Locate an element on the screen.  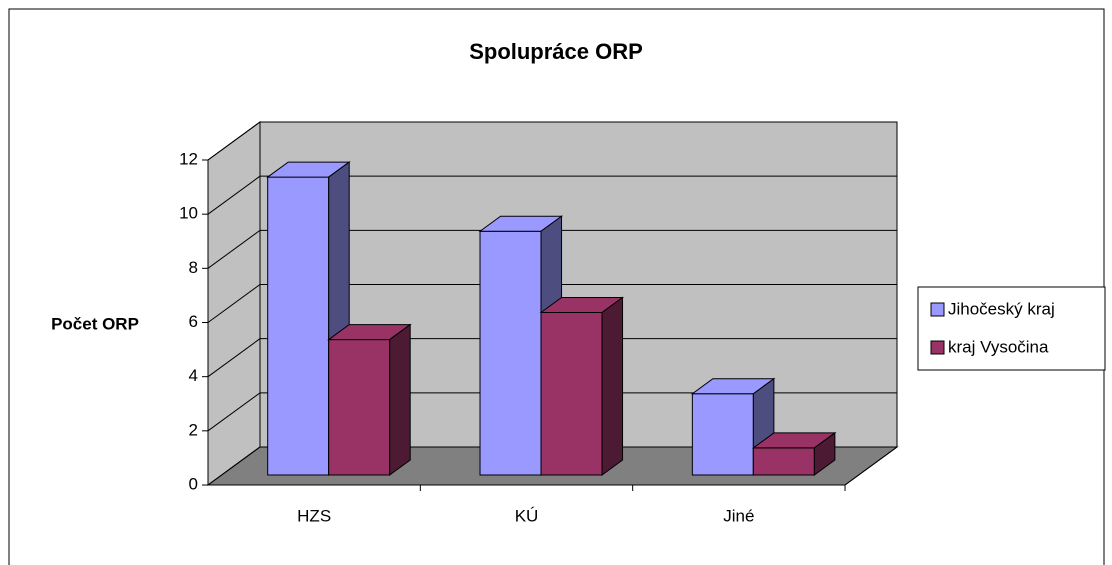
y-tick-label: 8 is located at coordinates (193, 267).